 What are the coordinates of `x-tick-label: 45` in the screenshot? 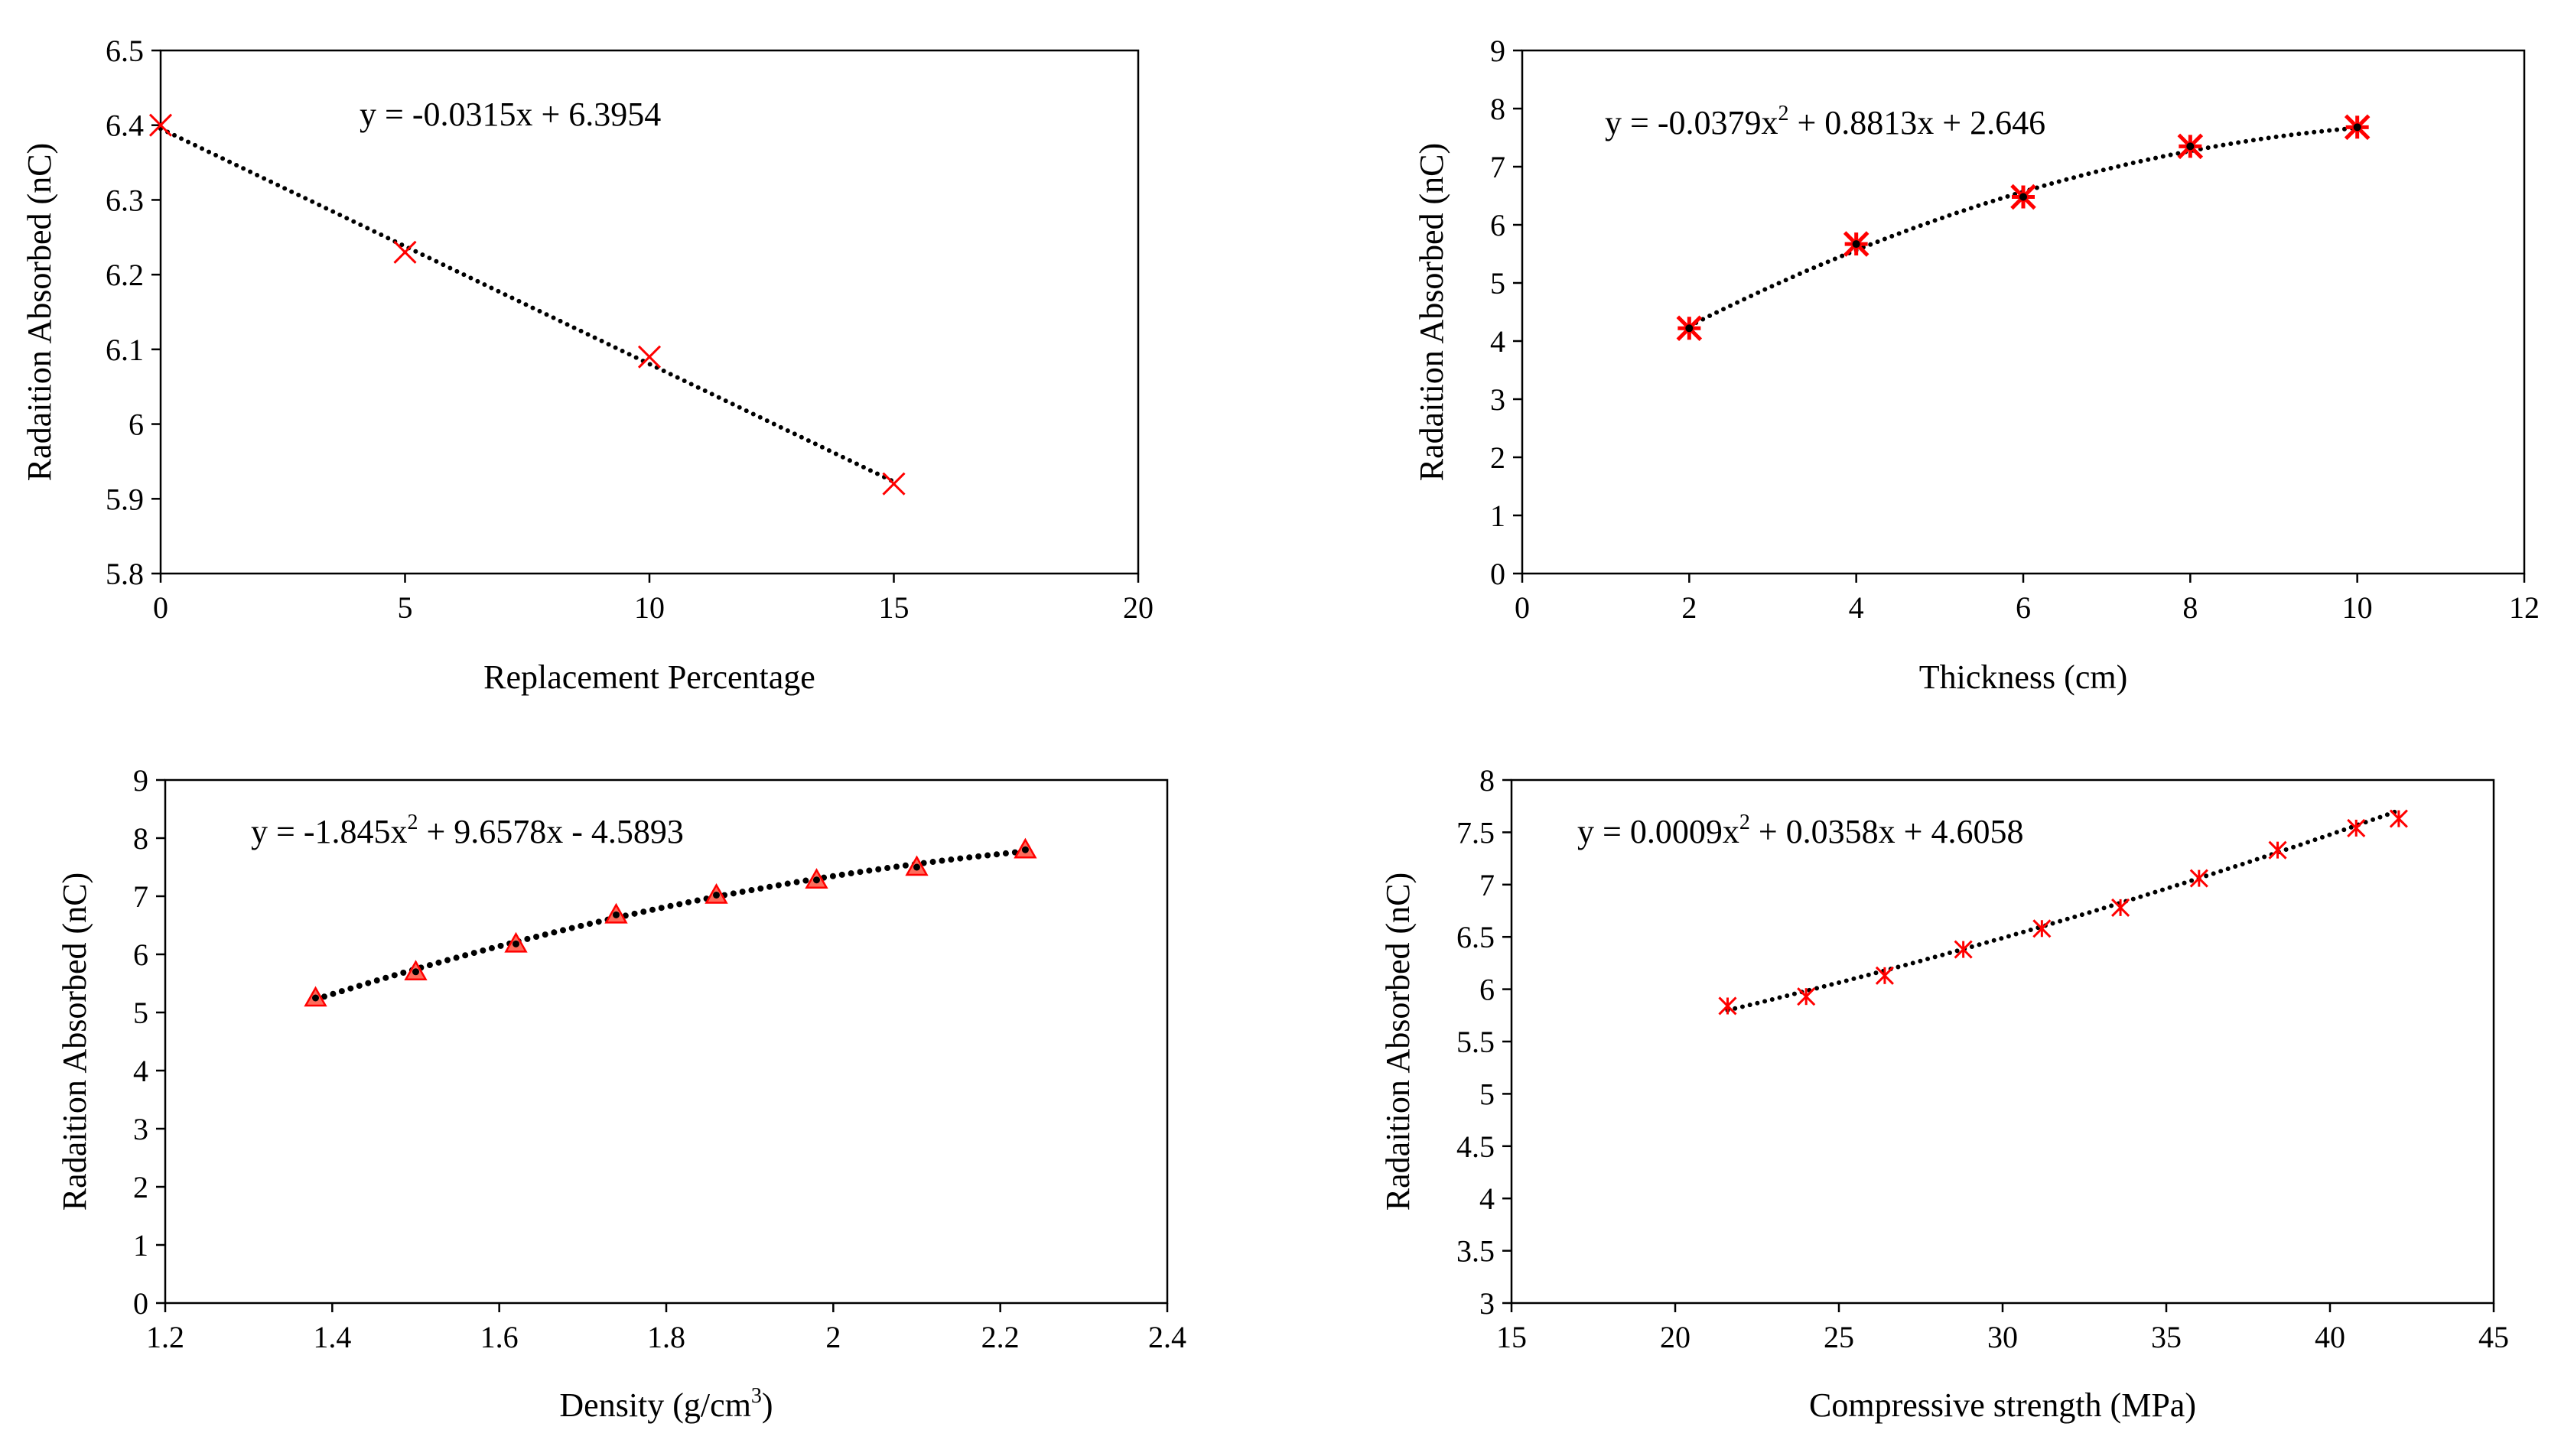 It's located at (2494, 1337).